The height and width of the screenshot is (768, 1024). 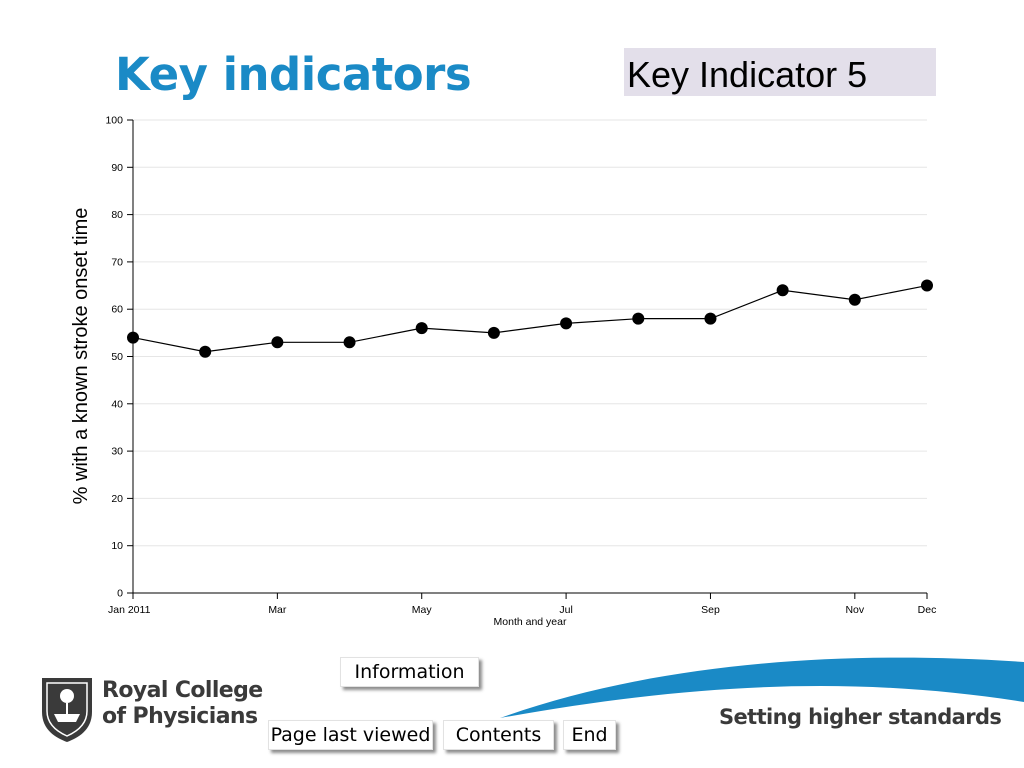 I want to click on x-axis-title: Month and year, so click(x=530, y=622).